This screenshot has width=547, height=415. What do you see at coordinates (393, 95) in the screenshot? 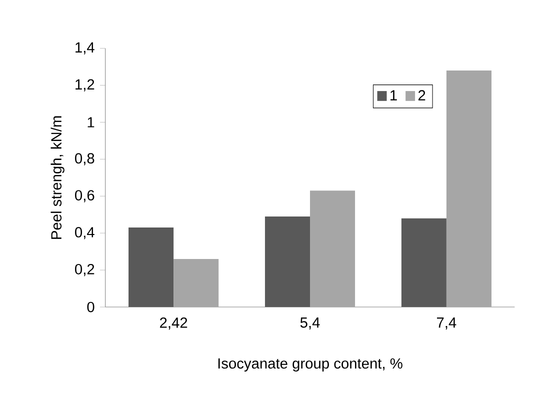
I see `legend-label: 1` at bounding box center [393, 95].